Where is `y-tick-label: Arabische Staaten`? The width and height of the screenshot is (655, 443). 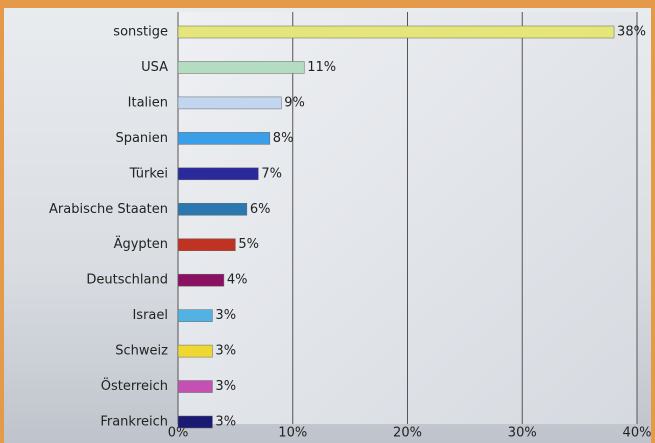
y-tick-label: Arabische Staaten is located at coordinates (108, 209).